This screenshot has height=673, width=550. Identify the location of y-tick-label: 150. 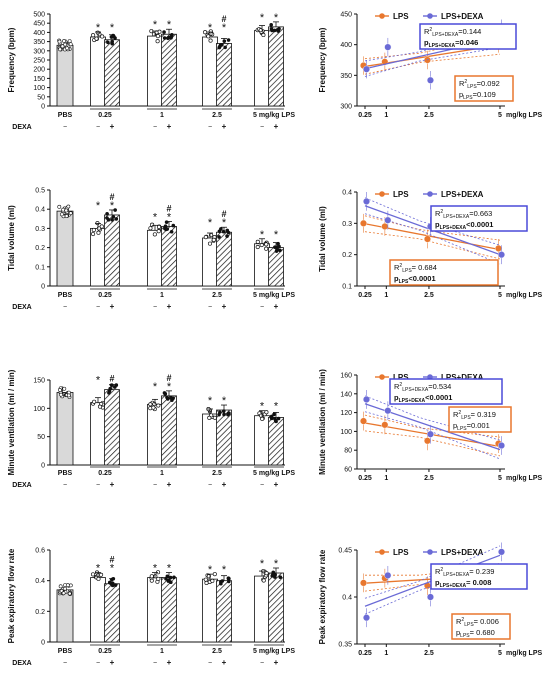
(39, 79).